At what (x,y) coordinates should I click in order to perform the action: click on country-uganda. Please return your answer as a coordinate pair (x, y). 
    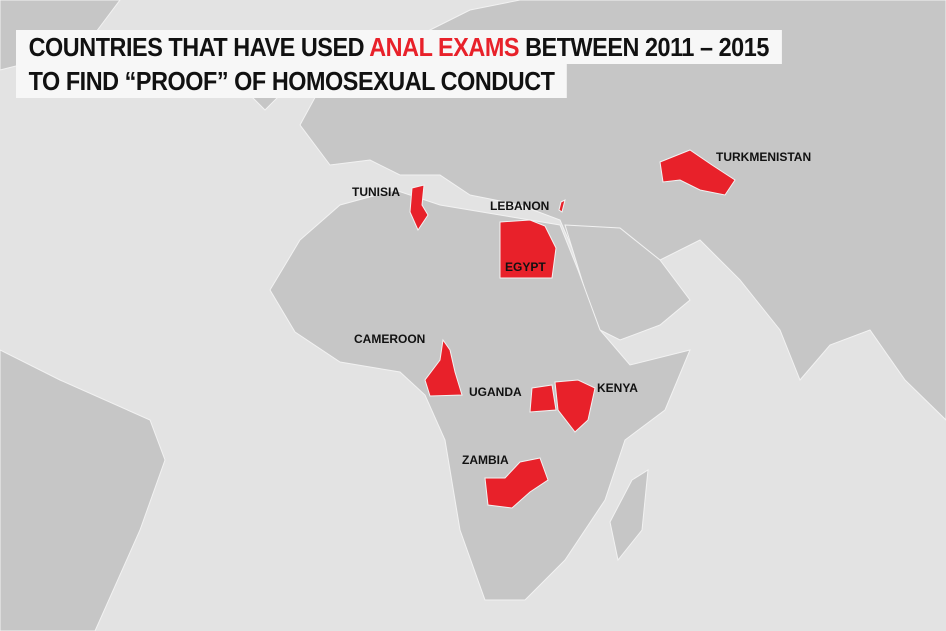
    Looking at the image, I should click on (543, 398).